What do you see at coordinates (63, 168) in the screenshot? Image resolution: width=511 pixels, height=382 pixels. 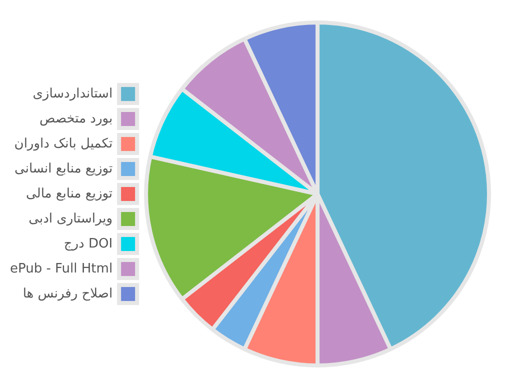 I see `legend-label: توزیع منابع انسانی` at bounding box center [63, 168].